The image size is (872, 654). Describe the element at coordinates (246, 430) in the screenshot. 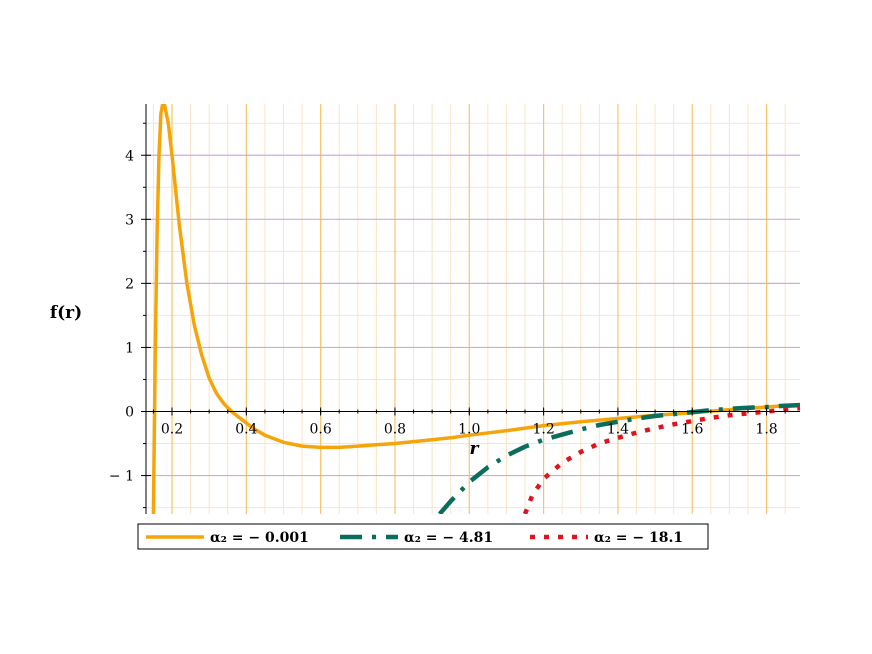

I see `x-tick-label: 0.4` at that location.